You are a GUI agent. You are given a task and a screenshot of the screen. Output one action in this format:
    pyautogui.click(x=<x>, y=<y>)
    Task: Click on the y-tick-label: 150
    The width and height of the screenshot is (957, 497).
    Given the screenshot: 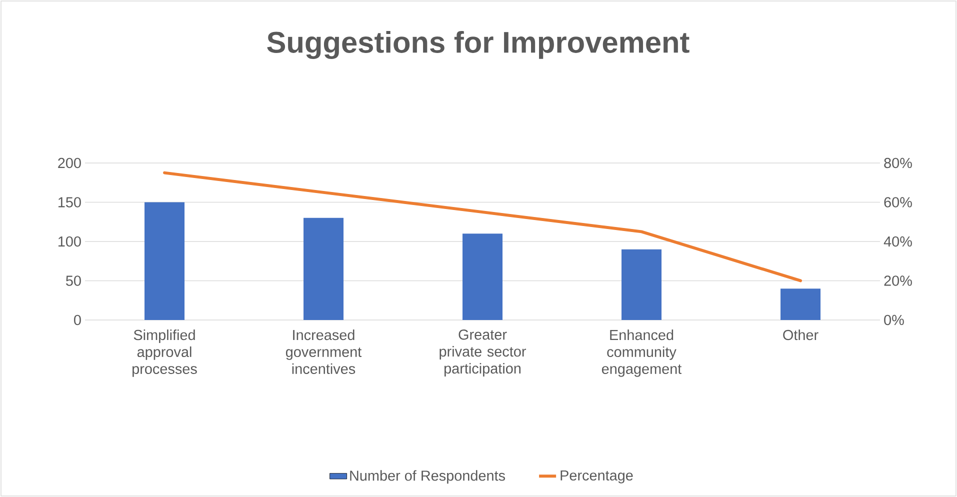 What is the action you would take?
    pyautogui.click(x=69, y=202)
    